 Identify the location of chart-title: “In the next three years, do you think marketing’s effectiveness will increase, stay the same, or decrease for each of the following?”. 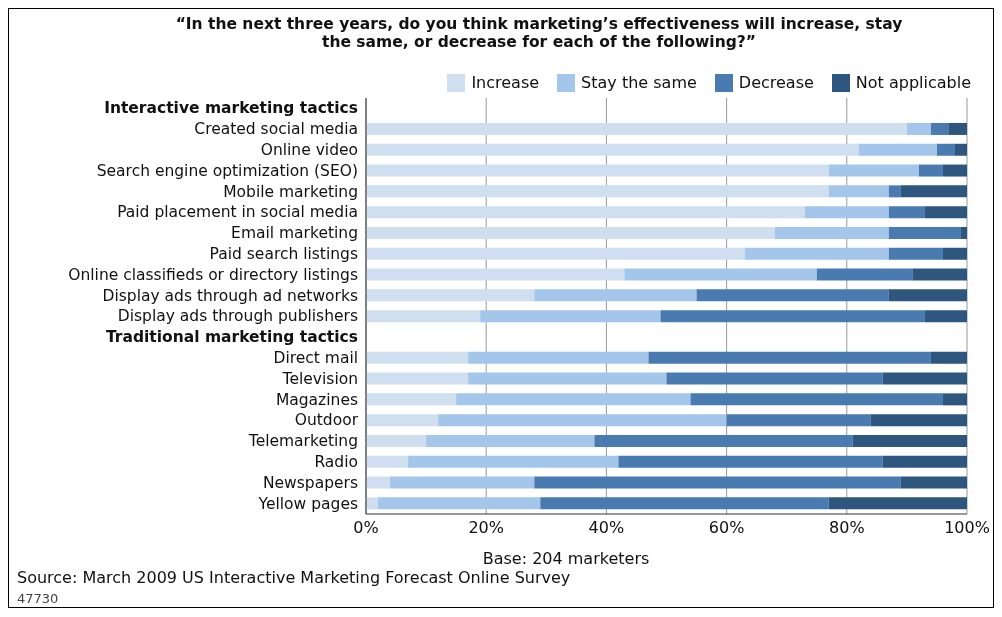
(539, 33).